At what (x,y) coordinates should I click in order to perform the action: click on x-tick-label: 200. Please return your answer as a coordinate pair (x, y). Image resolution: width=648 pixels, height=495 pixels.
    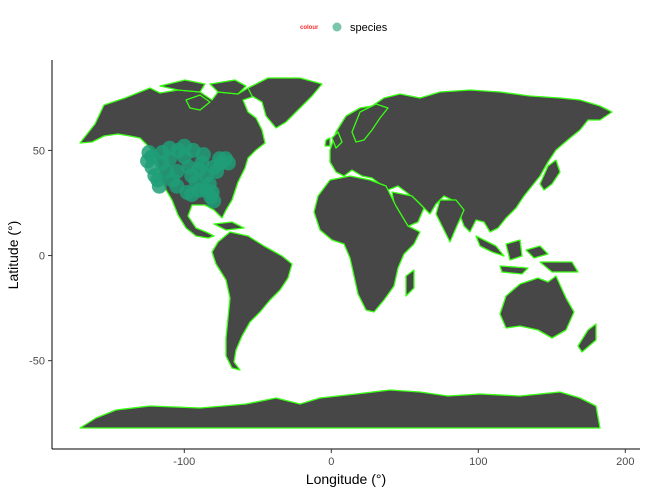
    Looking at the image, I should click on (625, 462).